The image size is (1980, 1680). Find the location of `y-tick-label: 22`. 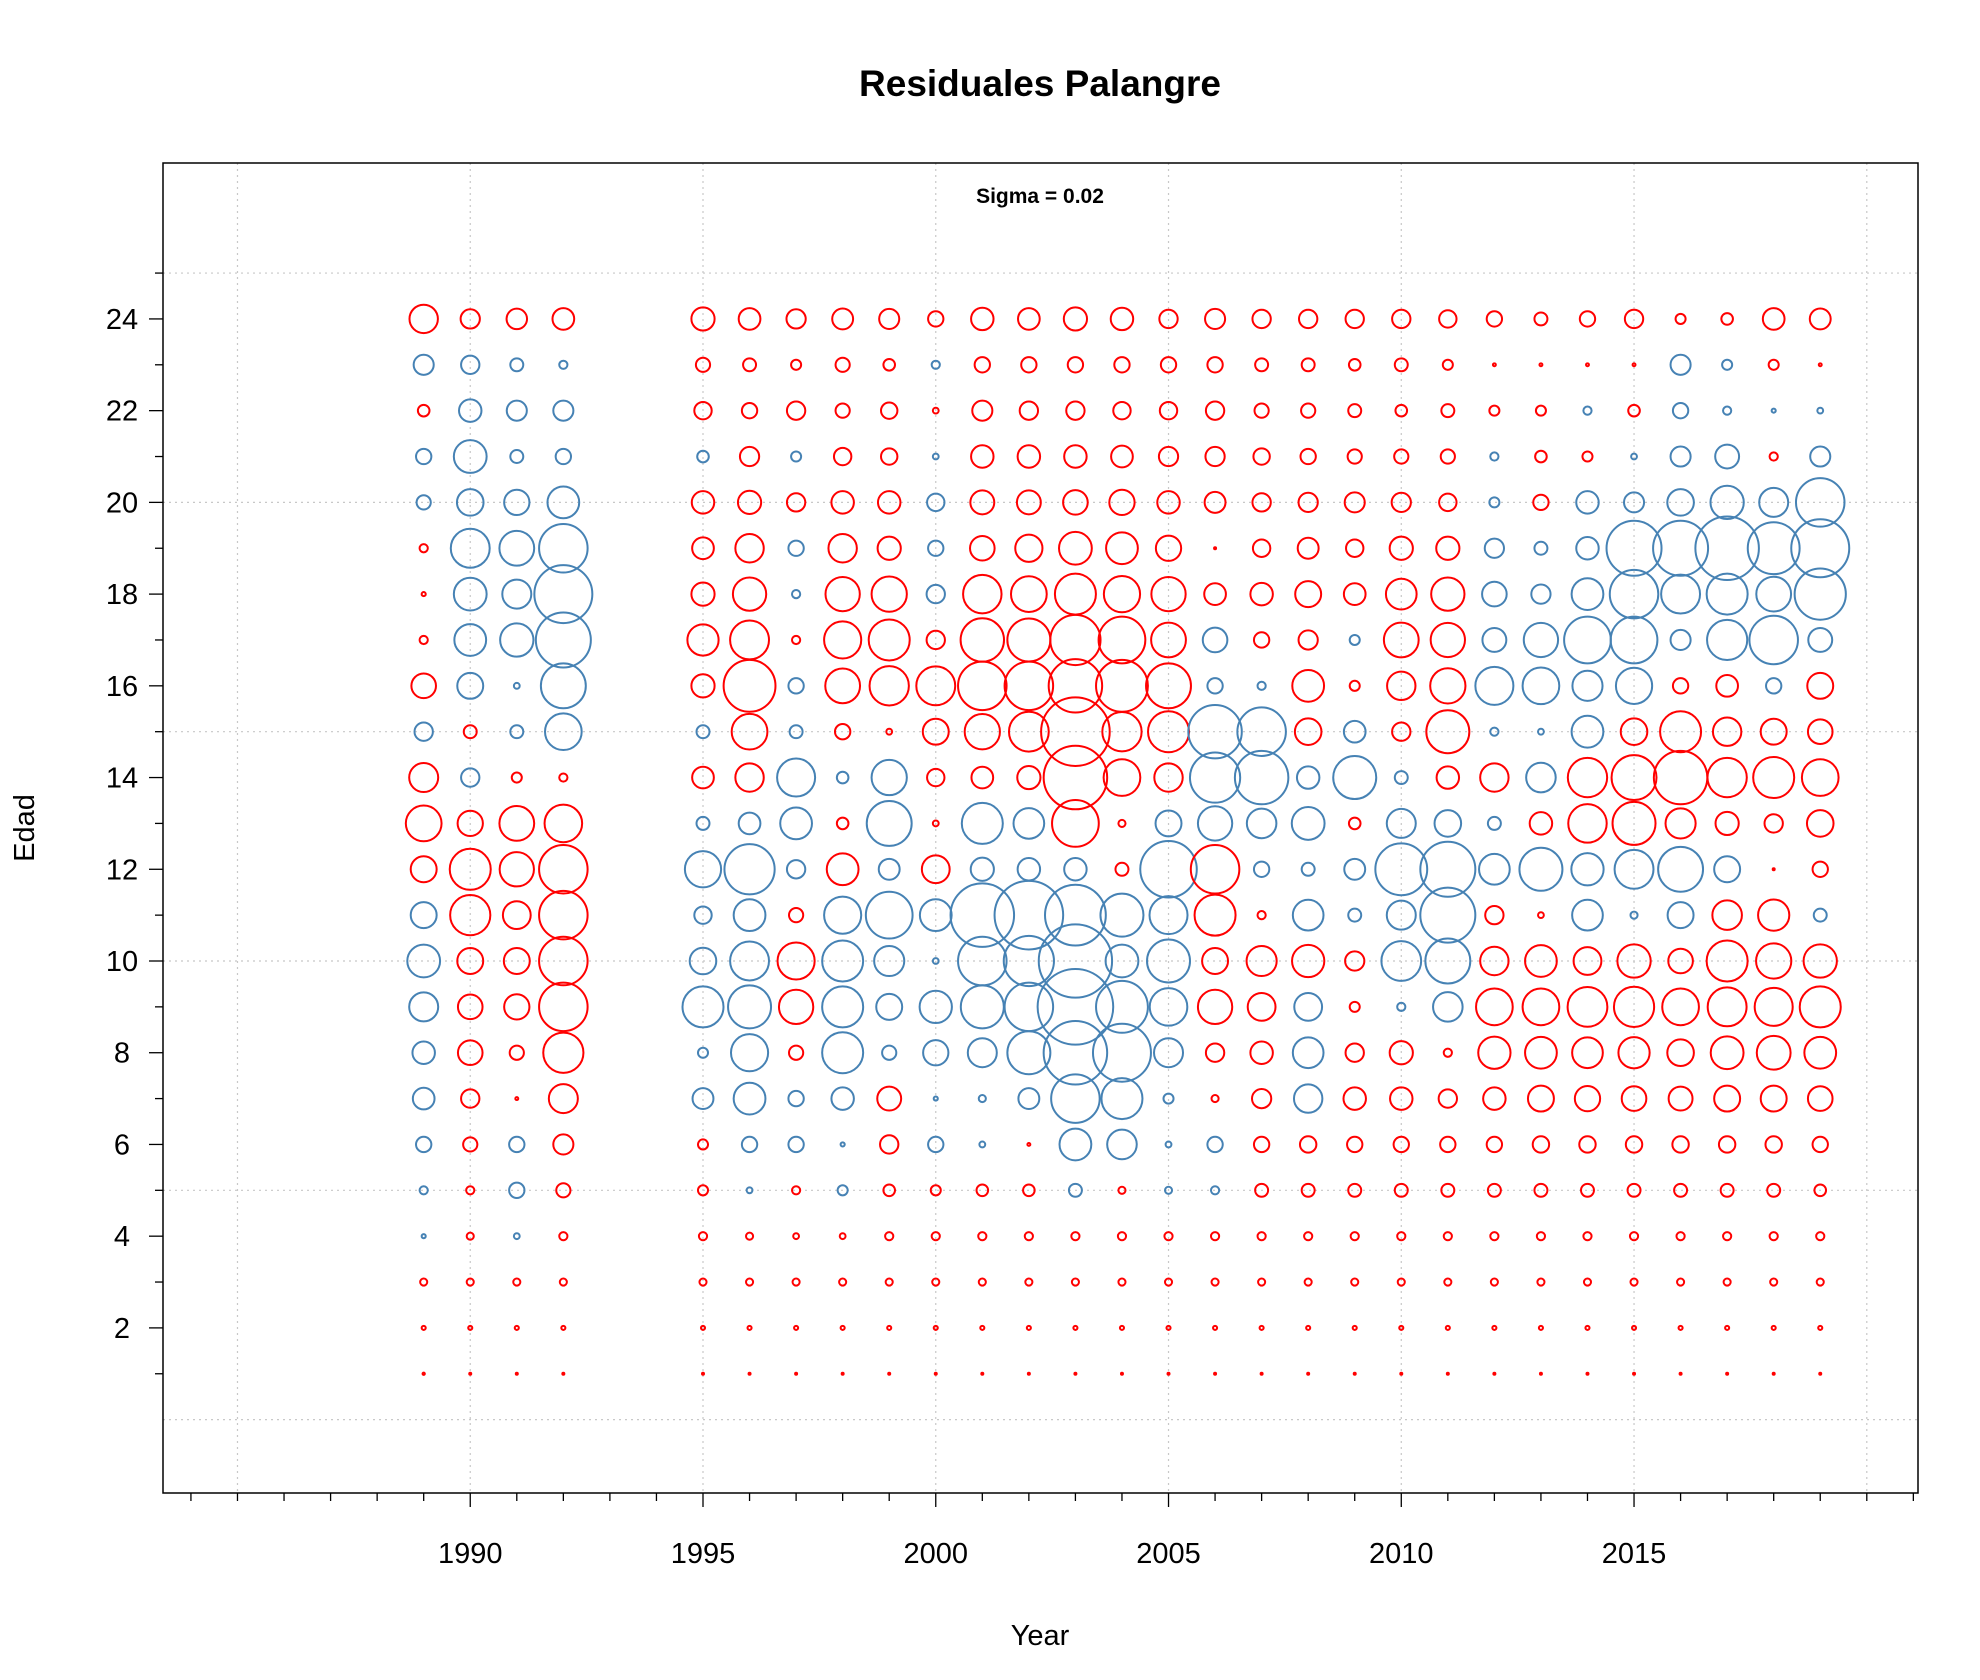

y-tick-label: 22 is located at coordinates (122, 412).